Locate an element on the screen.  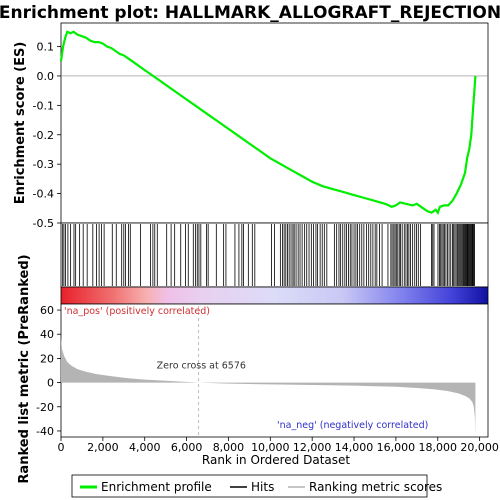
rank-xtick-label: 16,000 is located at coordinates (396, 447).